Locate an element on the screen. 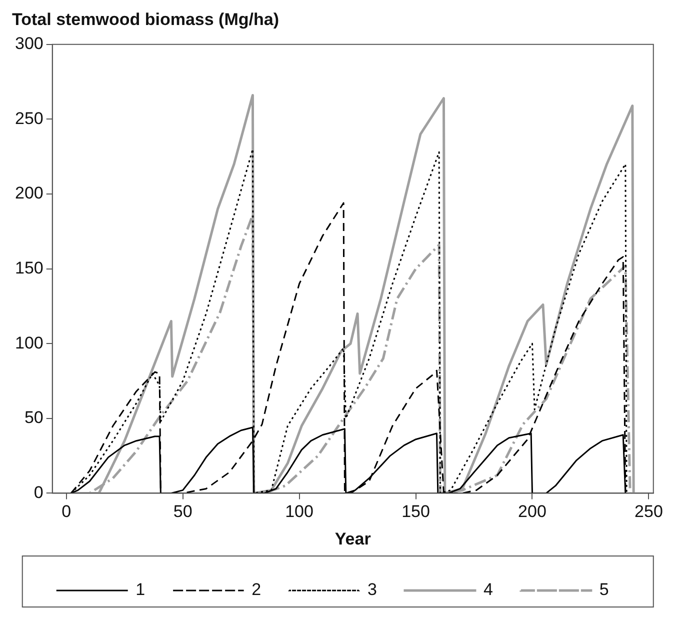 This screenshot has width=674, height=621. legend-label: 3 is located at coordinates (372, 590).